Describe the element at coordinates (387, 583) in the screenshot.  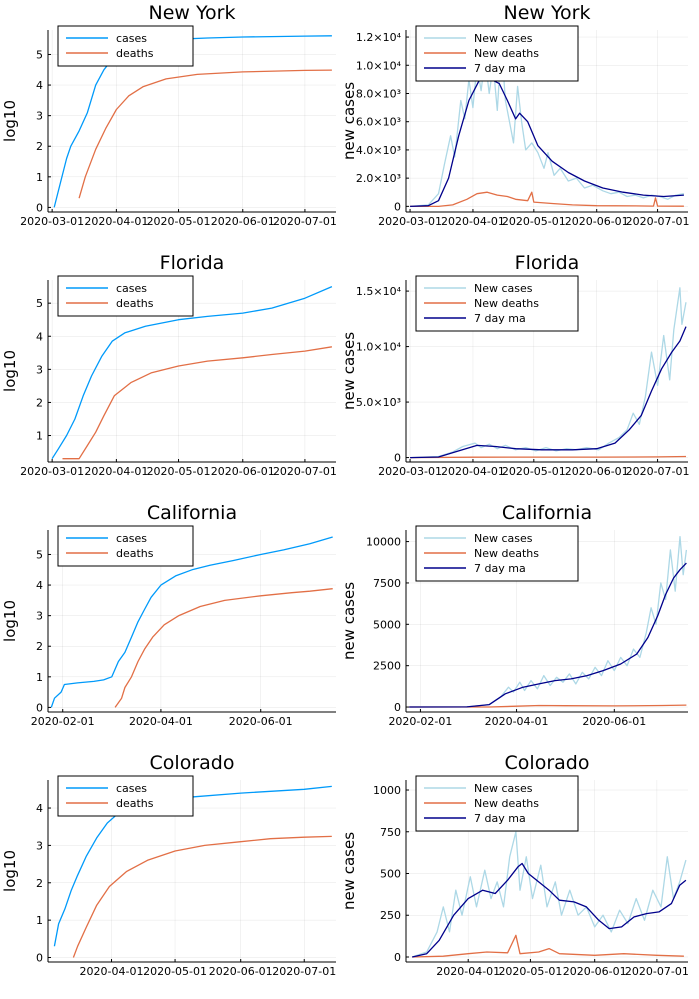
I see `y-tick-label: 7500` at that location.